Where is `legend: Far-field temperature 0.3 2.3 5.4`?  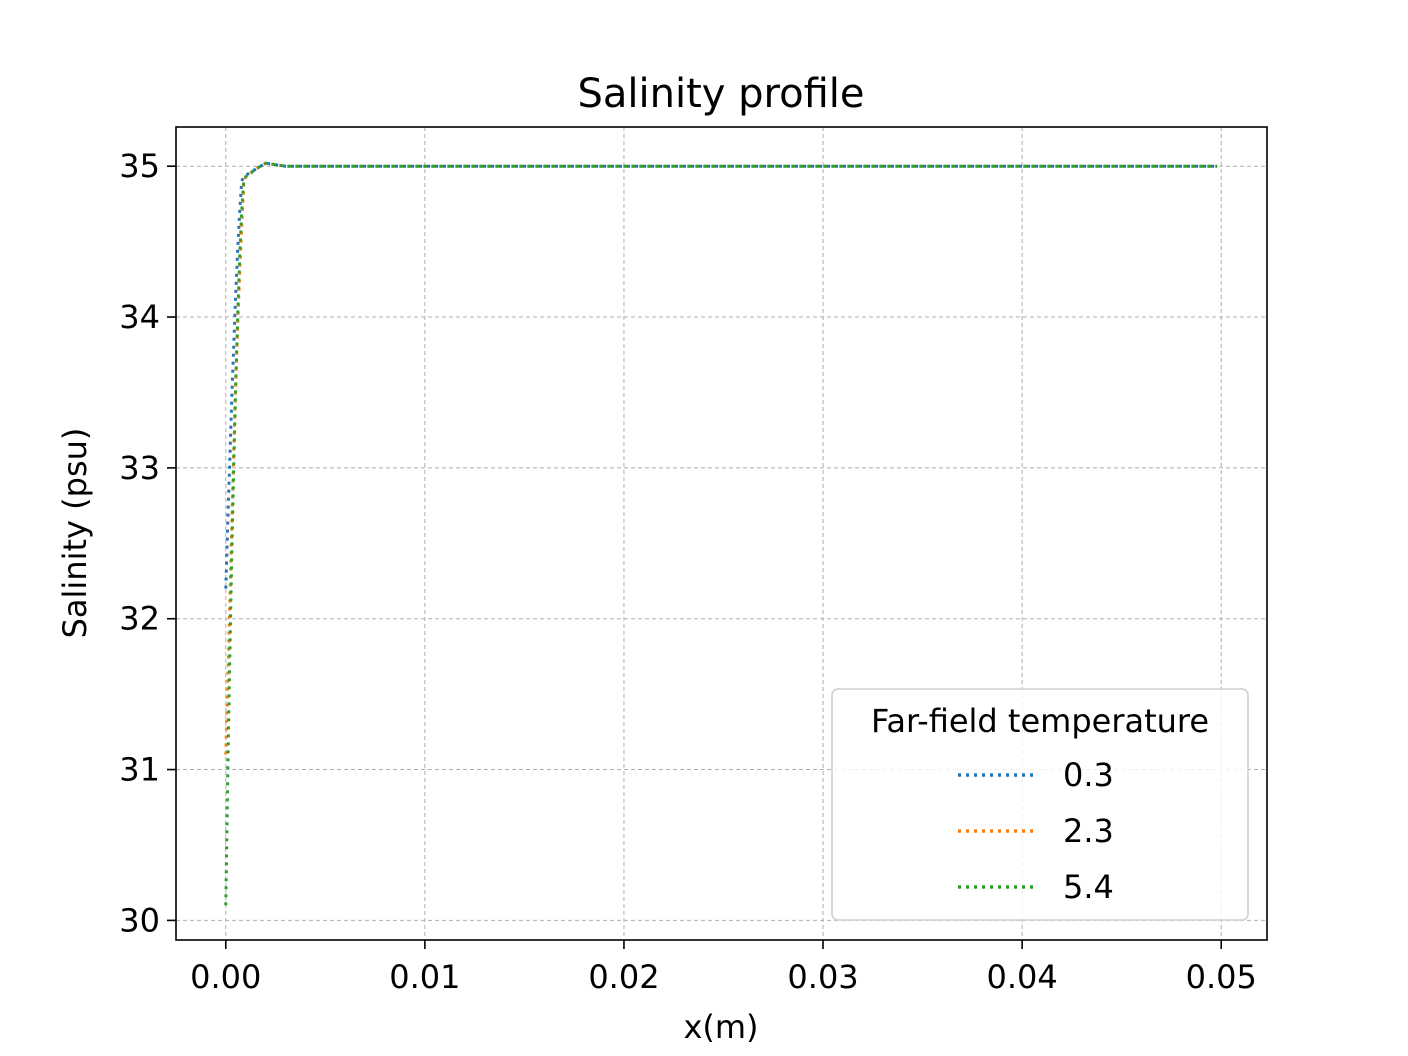
legend: Far-field temperature 0.3 2.3 5.4 is located at coordinates (1040, 804).